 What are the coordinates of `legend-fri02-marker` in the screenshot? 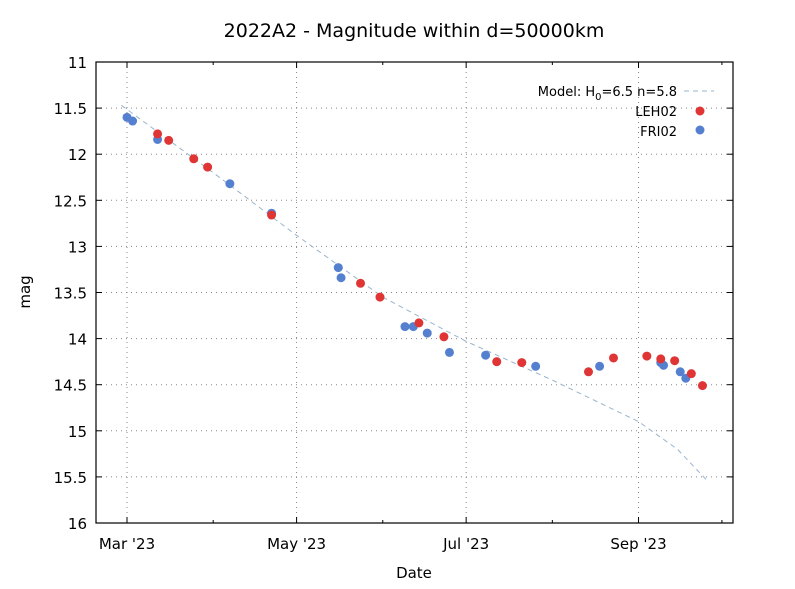 It's located at (700, 130).